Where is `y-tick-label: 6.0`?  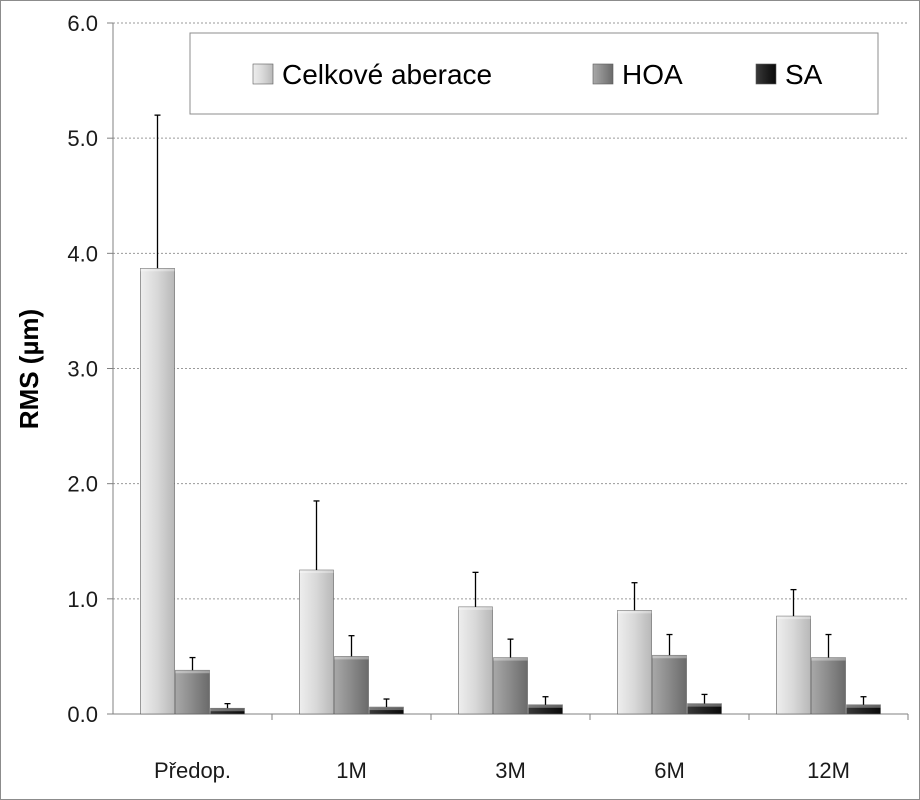 y-tick-label: 6.0 is located at coordinates (82, 23).